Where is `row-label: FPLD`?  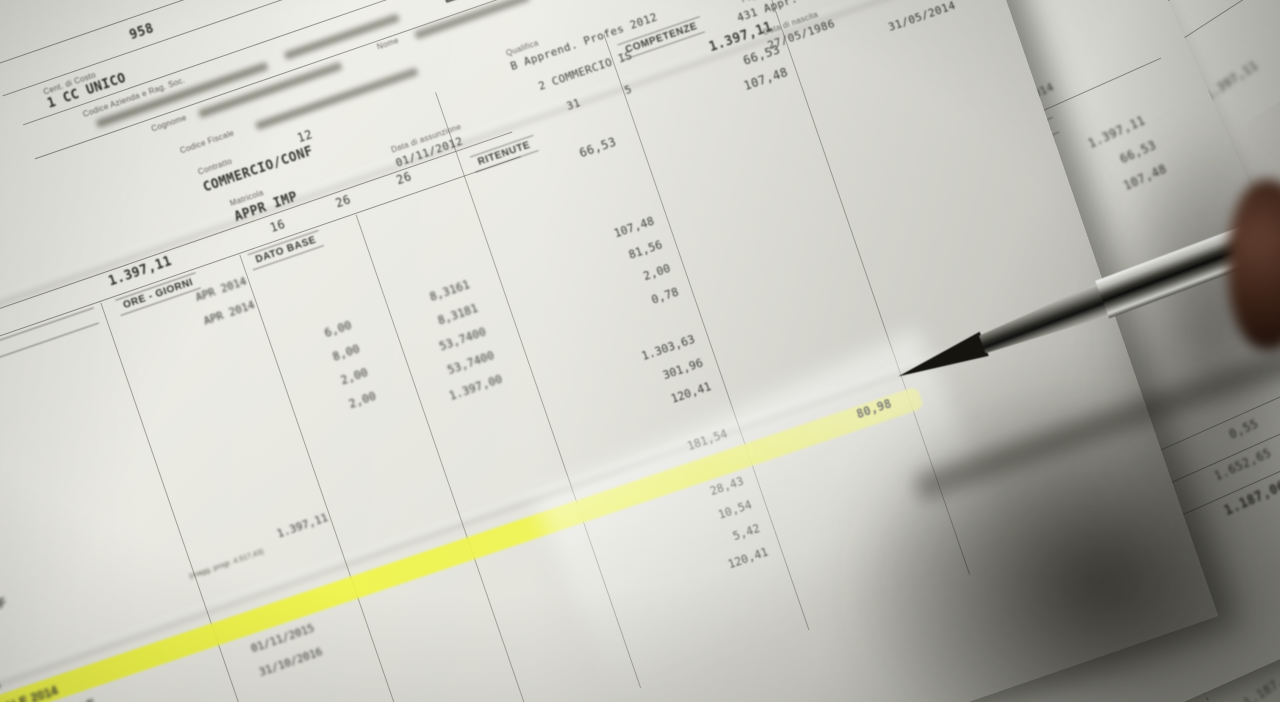
row-label: FPLD is located at coordinates (71, 497).